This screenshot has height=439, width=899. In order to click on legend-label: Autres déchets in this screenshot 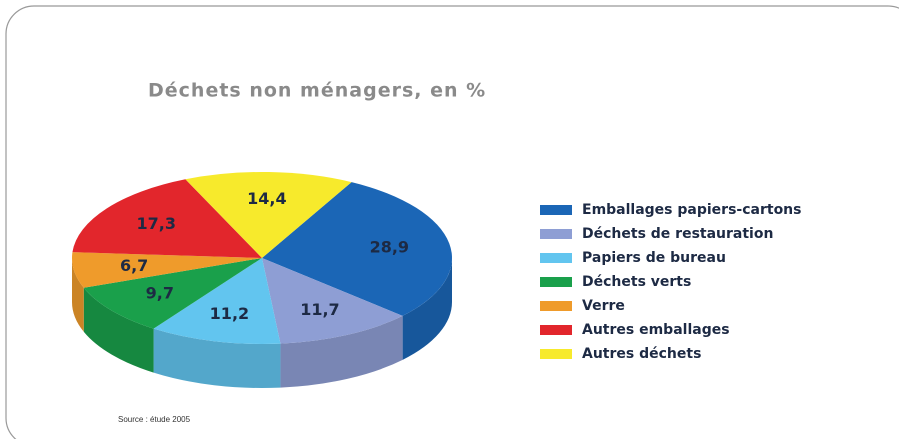, I will do `click(641, 354)`.